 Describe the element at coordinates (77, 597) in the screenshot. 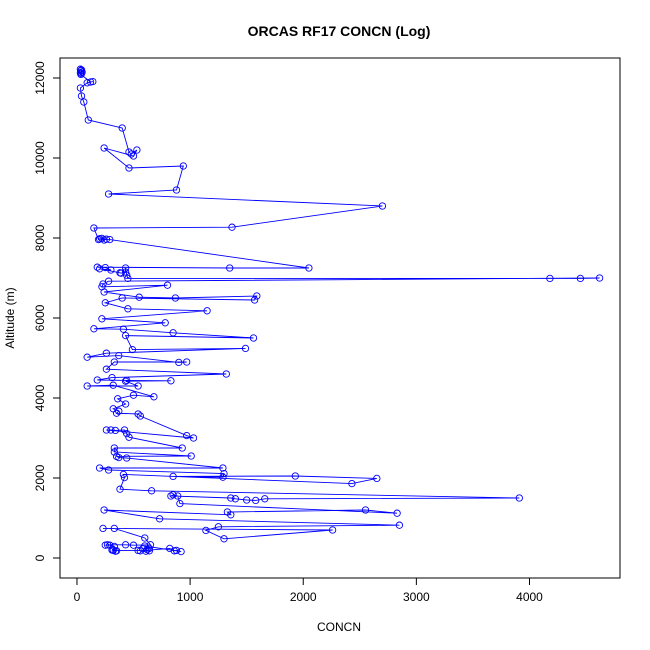

I see `x-tick-label: 0` at that location.